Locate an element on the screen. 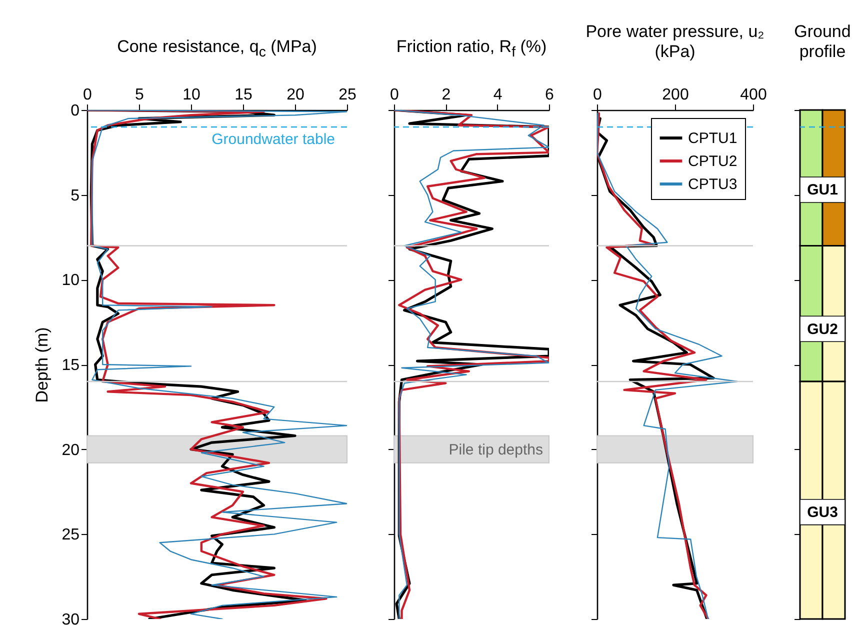 The image size is (862, 625). x-tick-label: 20 is located at coordinates (295, 95).